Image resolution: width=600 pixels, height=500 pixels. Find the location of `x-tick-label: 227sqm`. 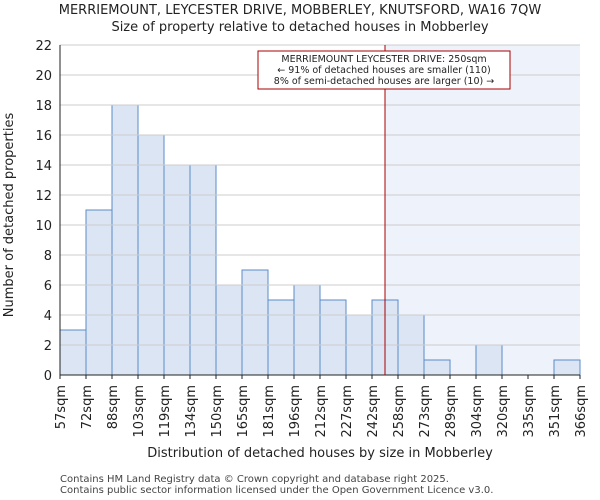

x-tick-label: 227sqm is located at coordinates (347, 411).